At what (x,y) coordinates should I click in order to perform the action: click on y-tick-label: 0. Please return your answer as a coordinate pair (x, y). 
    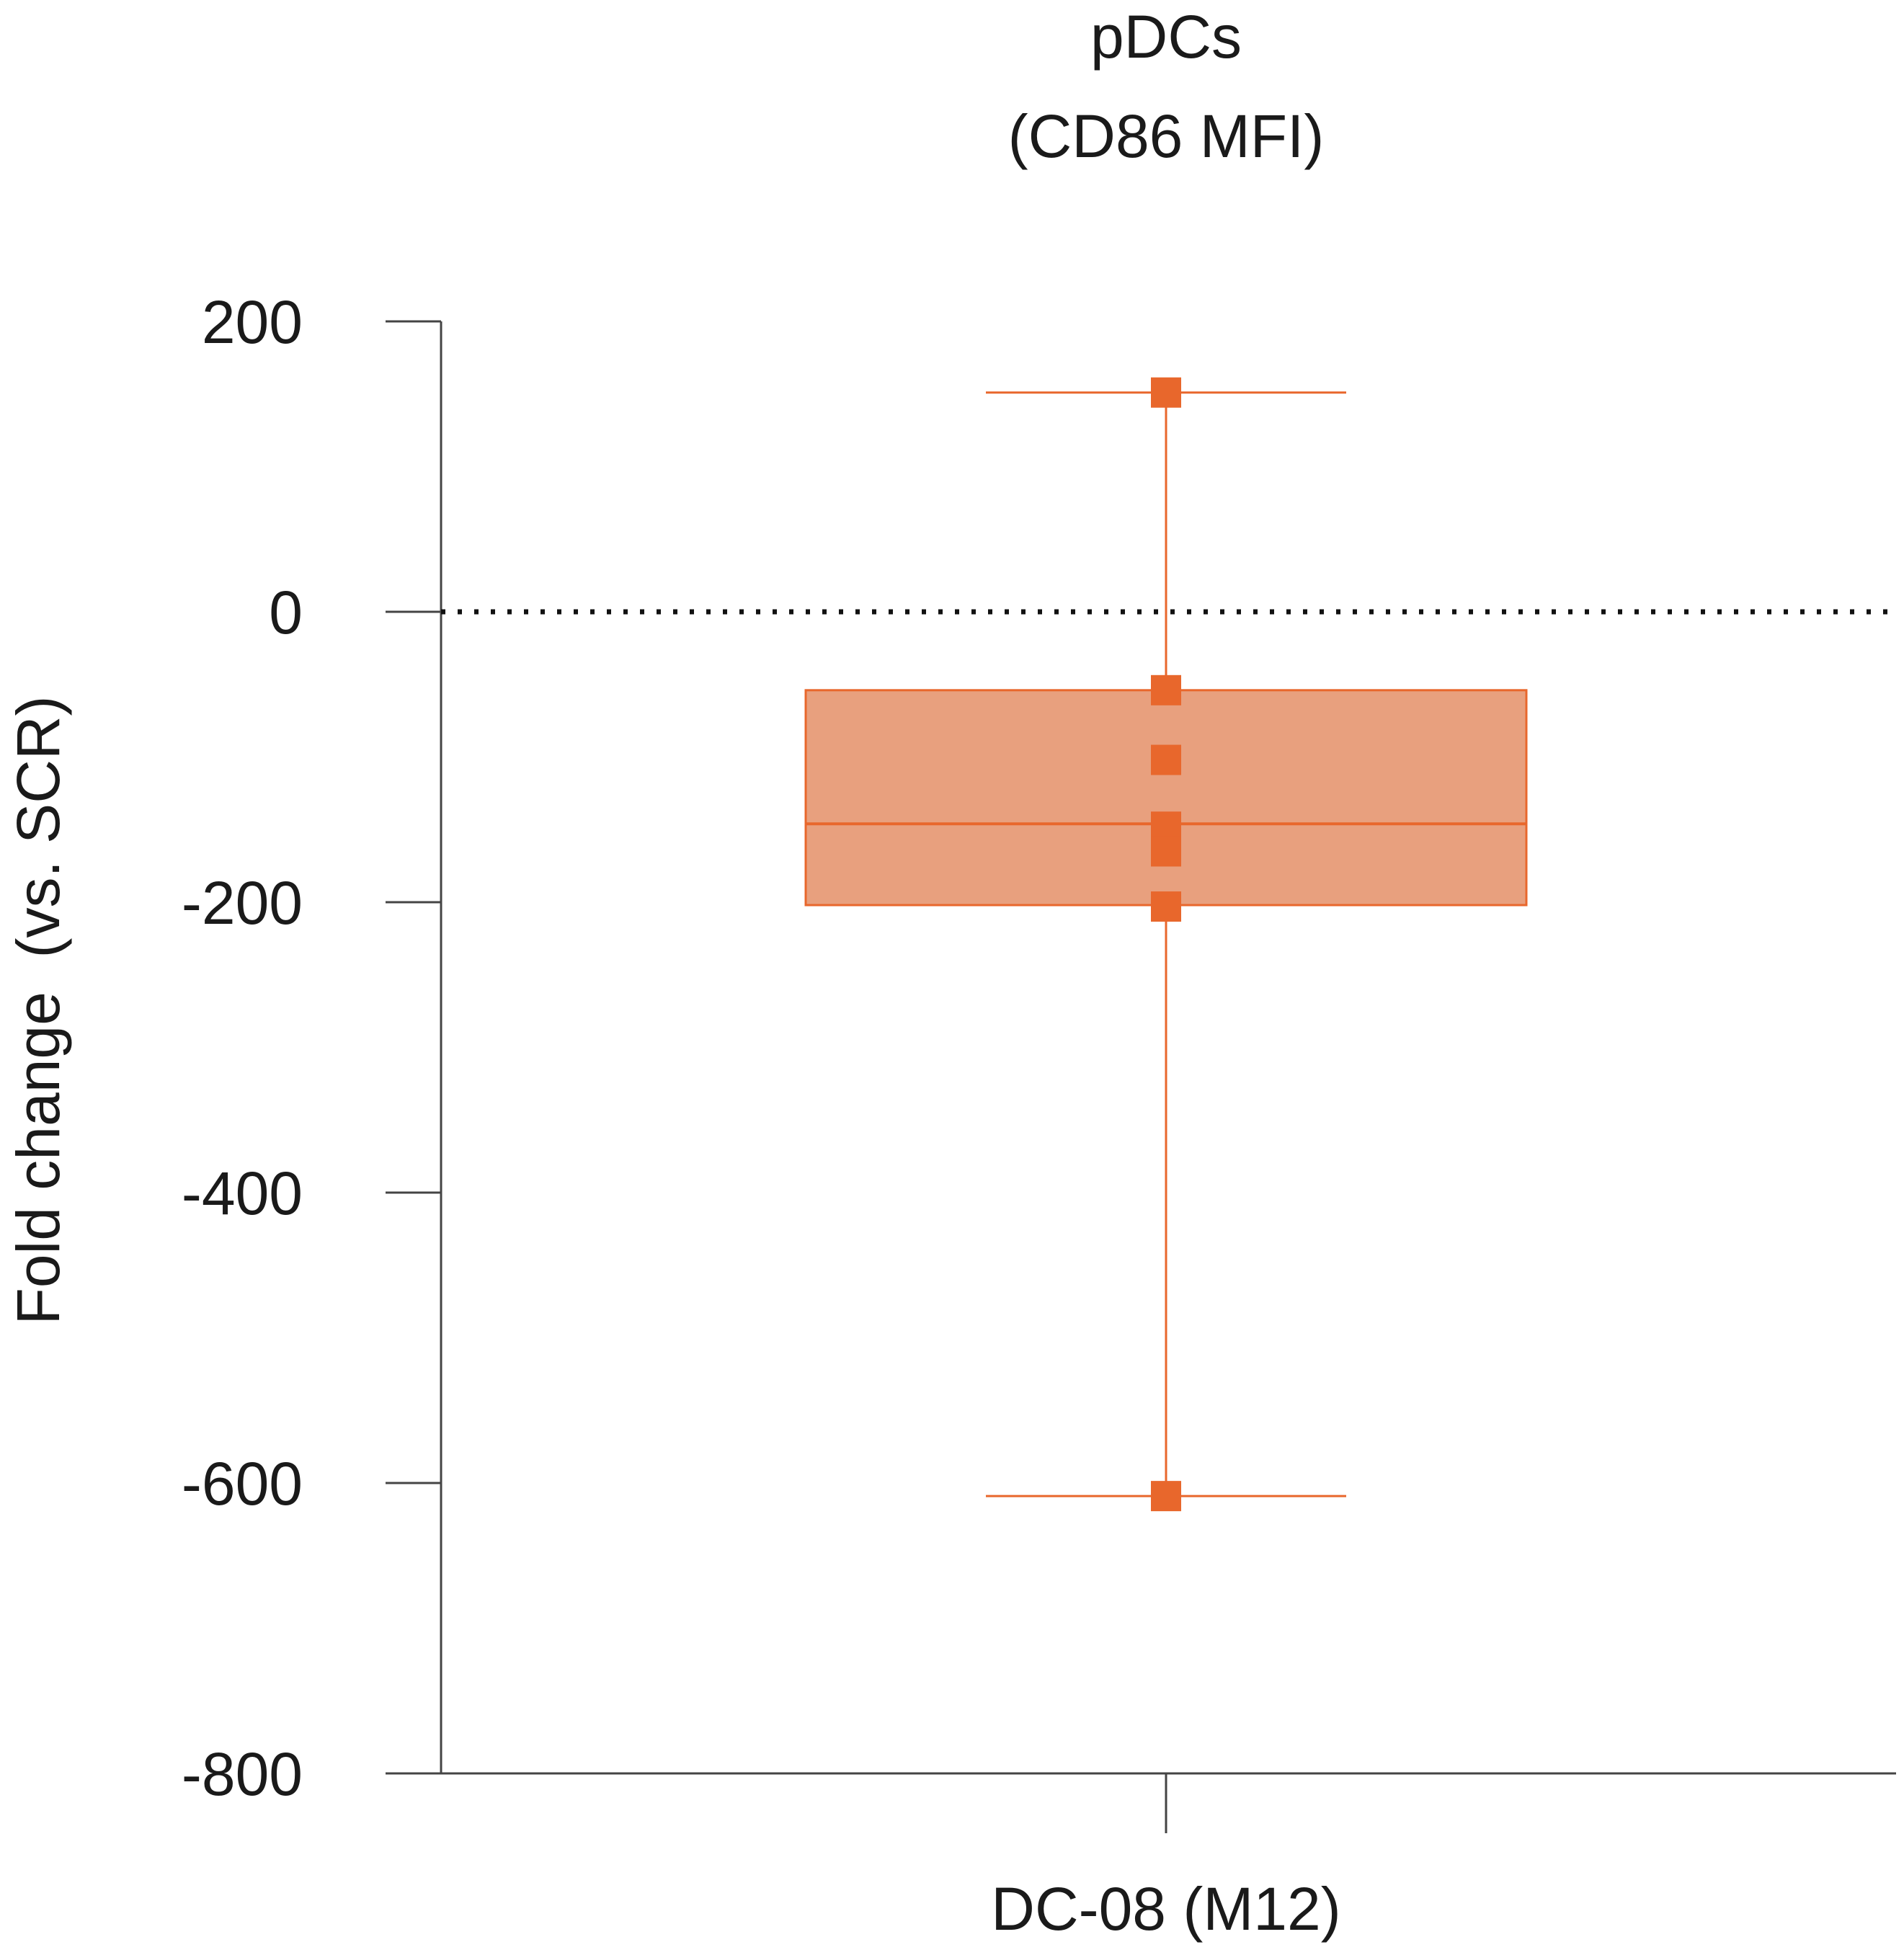
    Looking at the image, I should click on (286, 613).